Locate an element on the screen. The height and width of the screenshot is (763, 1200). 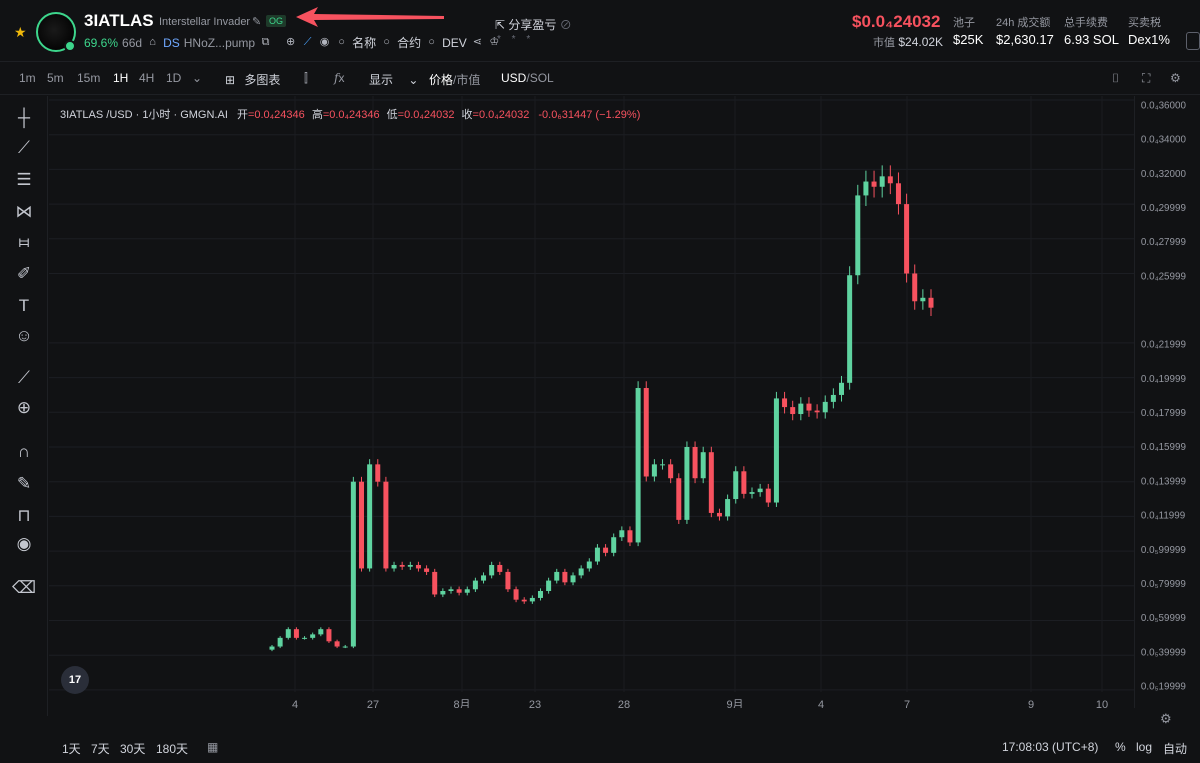
search-contract-link: 合约 is located at coordinates (409, 43).